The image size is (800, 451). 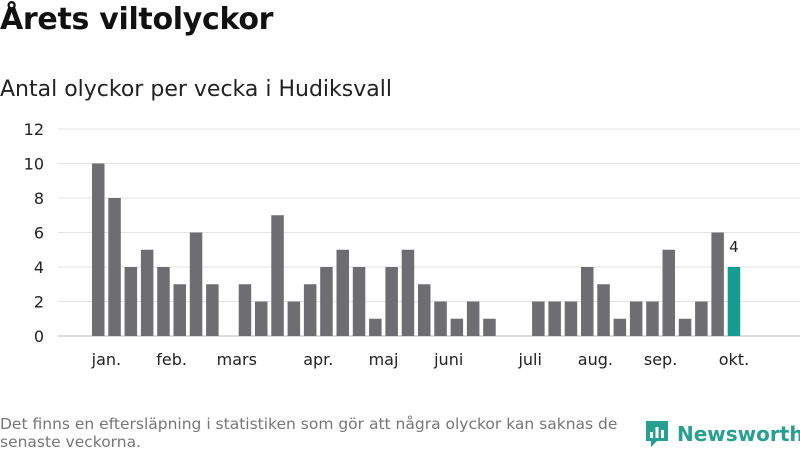 I want to click on newsworthy-logo: Newsworthy, so click(x=722, y=434).